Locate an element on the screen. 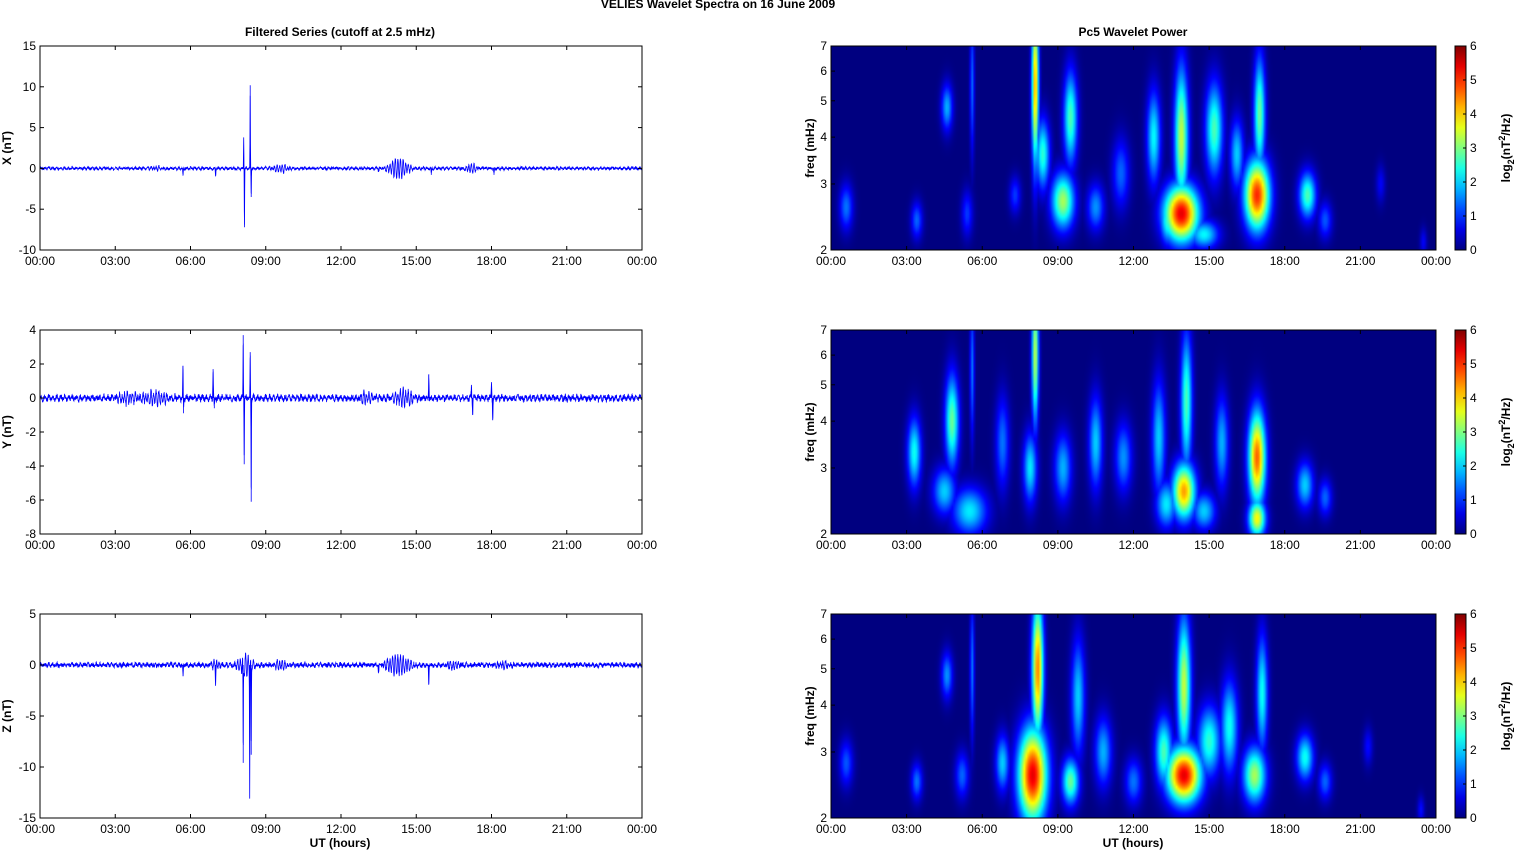 This screenshot has height=851, width=1518. y-tick-label: -15 is located at coordinates (28, 818).